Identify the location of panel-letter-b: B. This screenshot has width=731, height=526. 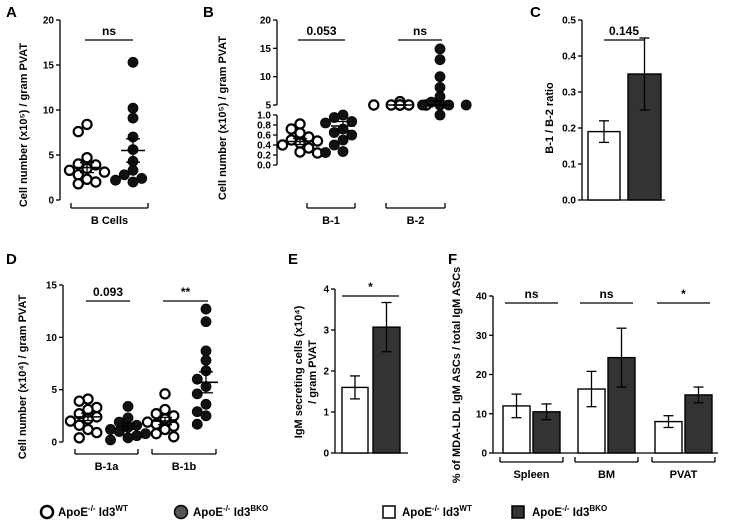
(208, 12).